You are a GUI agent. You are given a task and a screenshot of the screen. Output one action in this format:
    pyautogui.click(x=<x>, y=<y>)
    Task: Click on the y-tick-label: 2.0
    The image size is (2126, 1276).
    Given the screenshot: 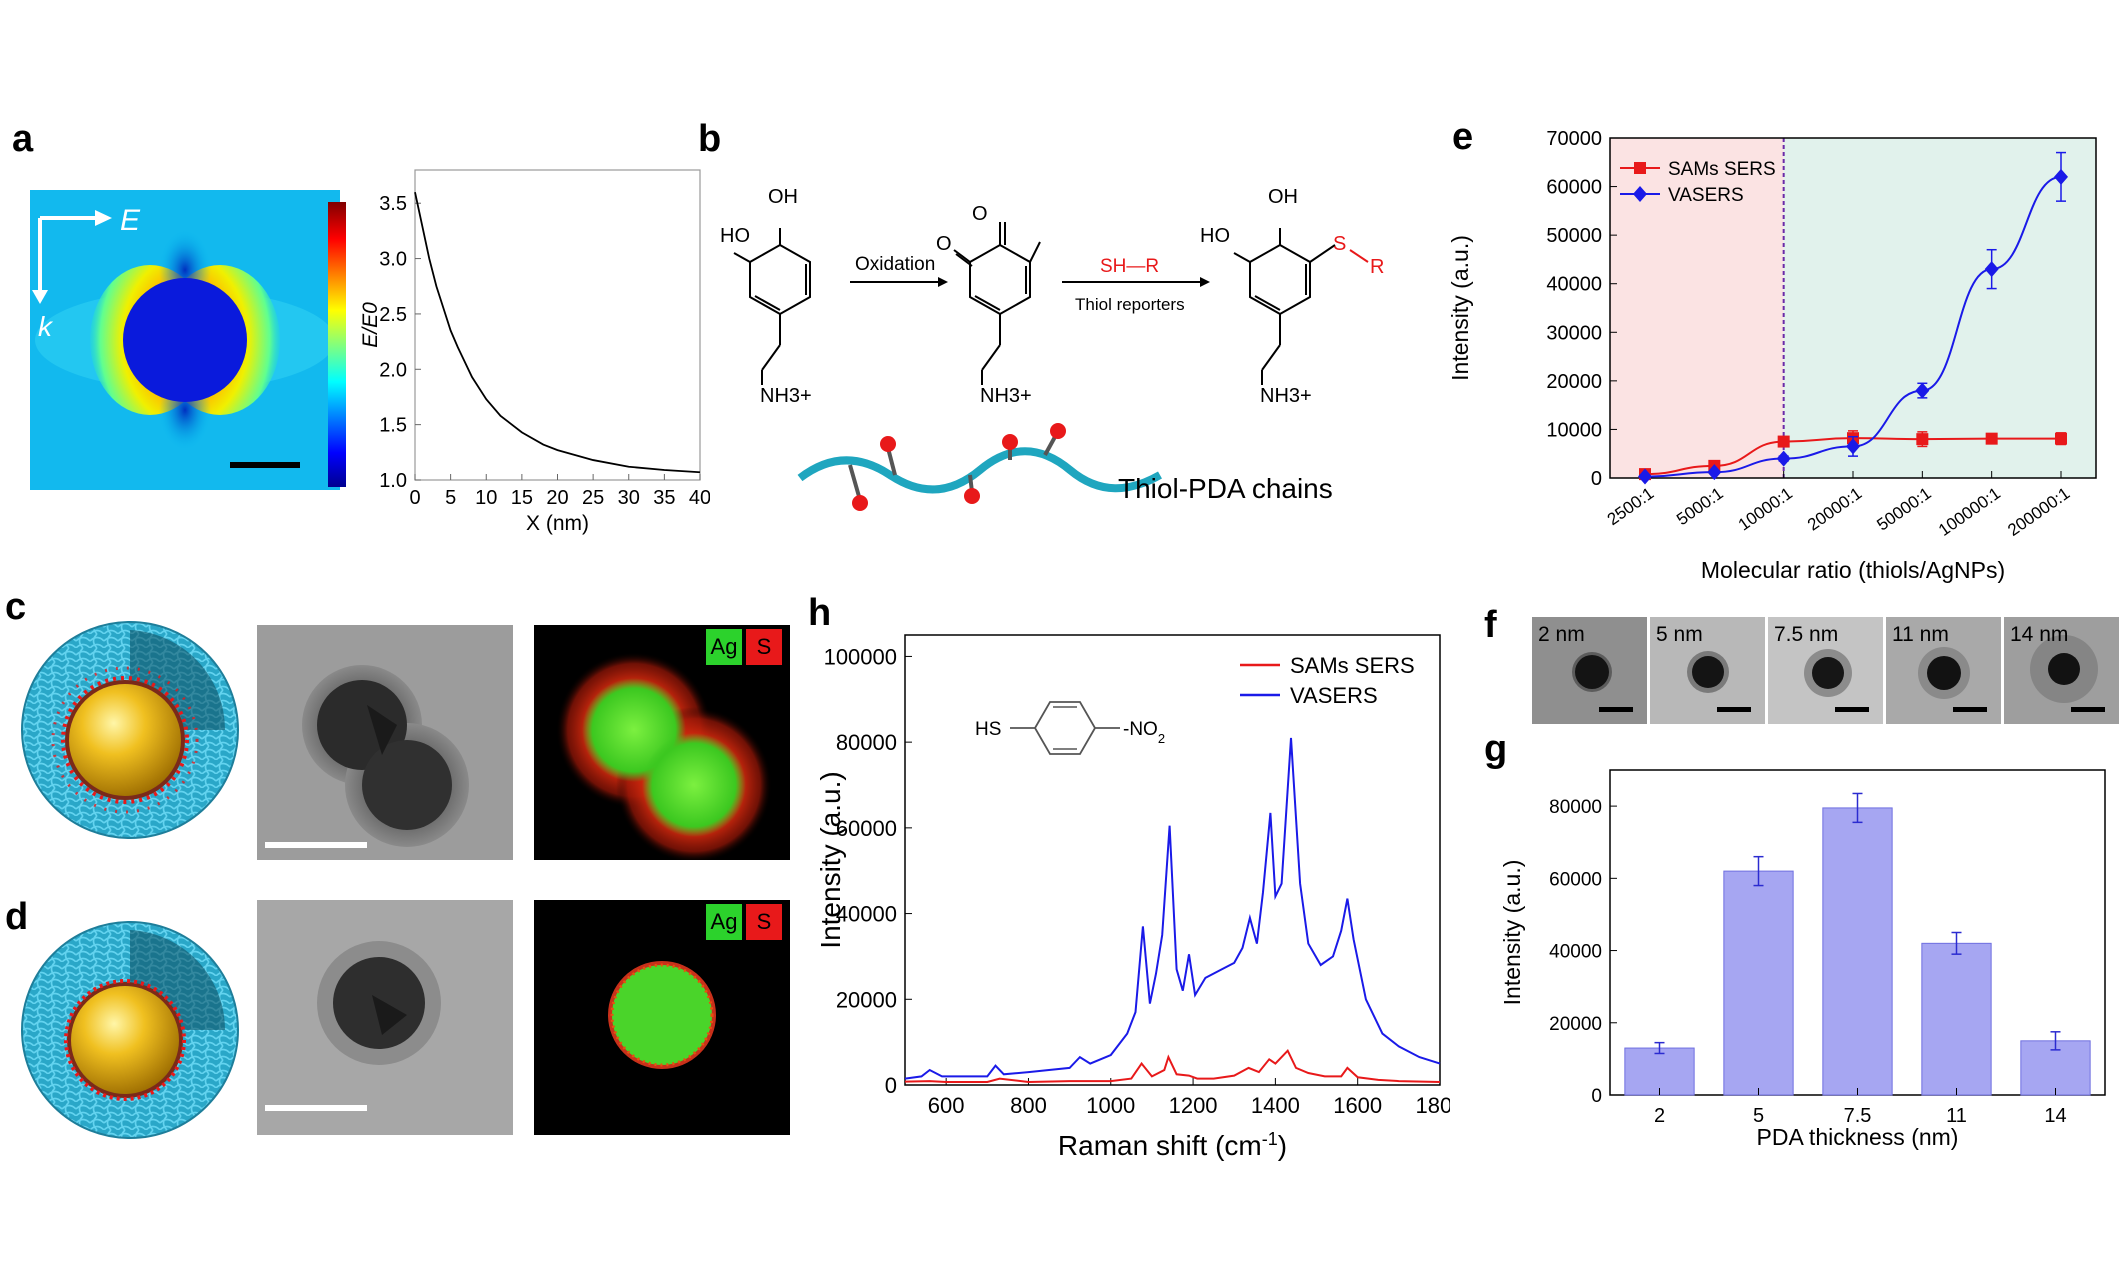 What is the action you would take?
    pyautogui.click(x=393, y=370)
    